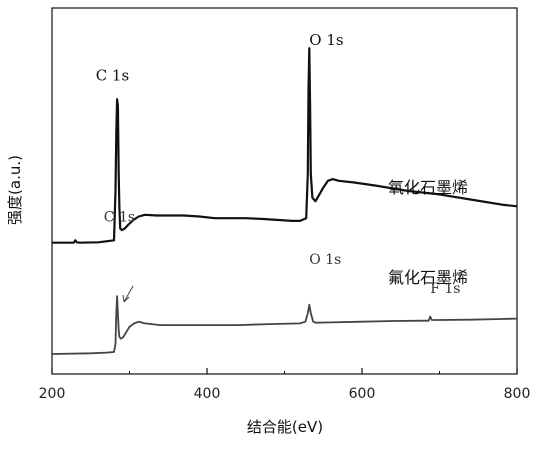 The height and width of the screenshot is (450, 541). What do you see at coordinates (284, 325) in the screenshot?
I see `series-line-fluorinated-graphene` at bounding box center [284, 325].